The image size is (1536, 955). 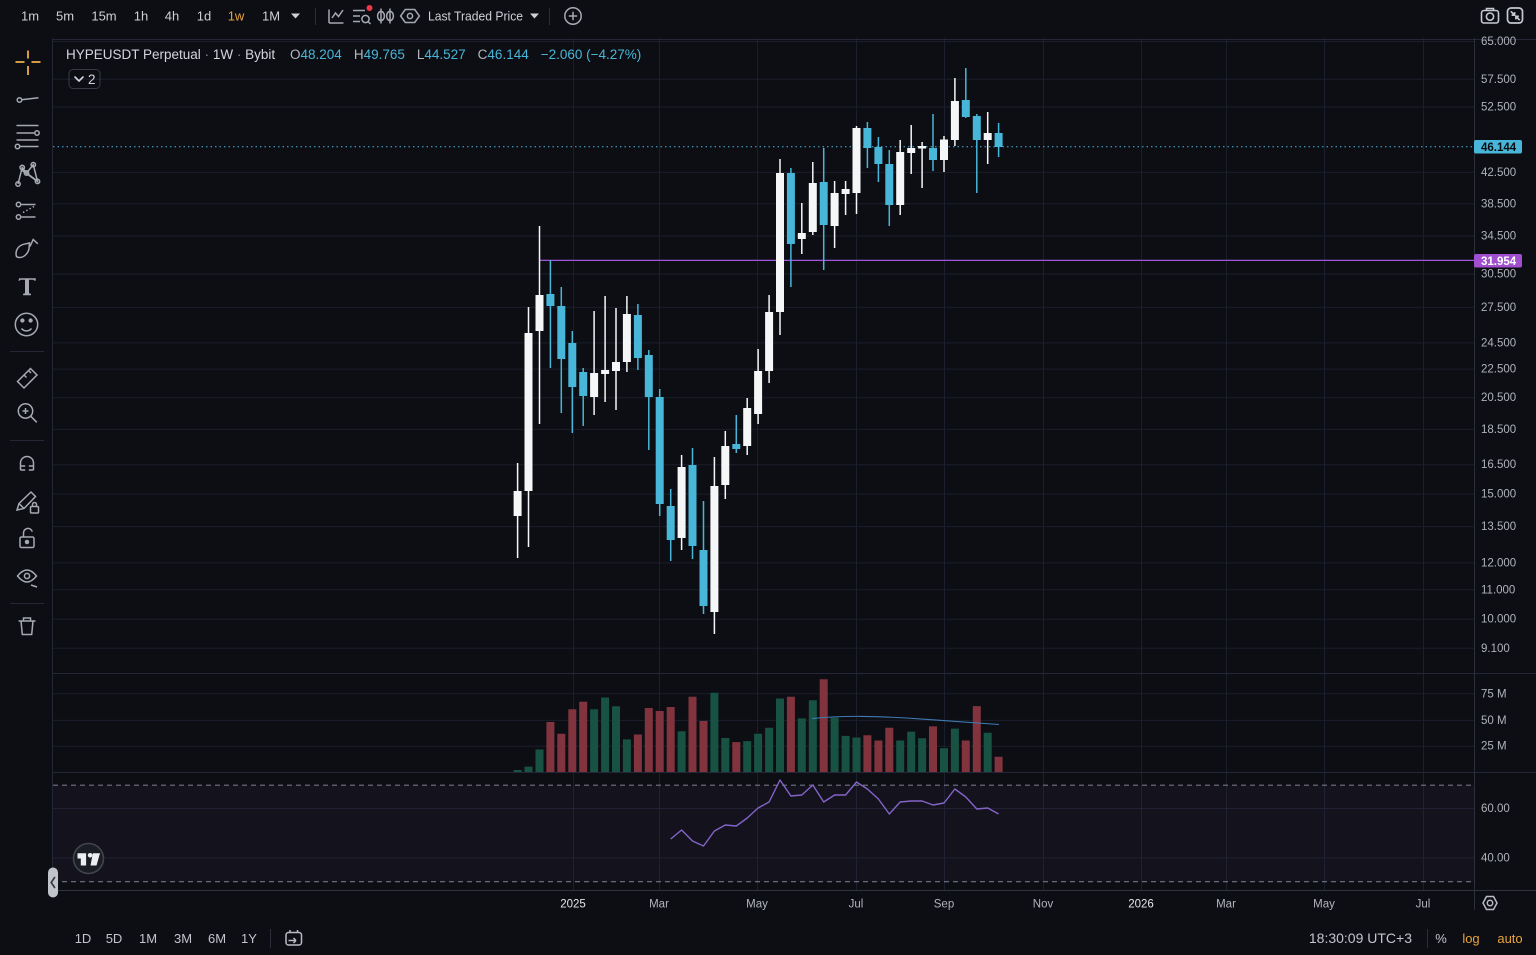 What do you see at coordinates (170, 54) in the screenshot?
I see `svg-text:HYPEUSDT Perpetual · 1W · Bybi: HYPEUSDT Perpetual · 1W · Bybit` at bounding box center [170, 54].